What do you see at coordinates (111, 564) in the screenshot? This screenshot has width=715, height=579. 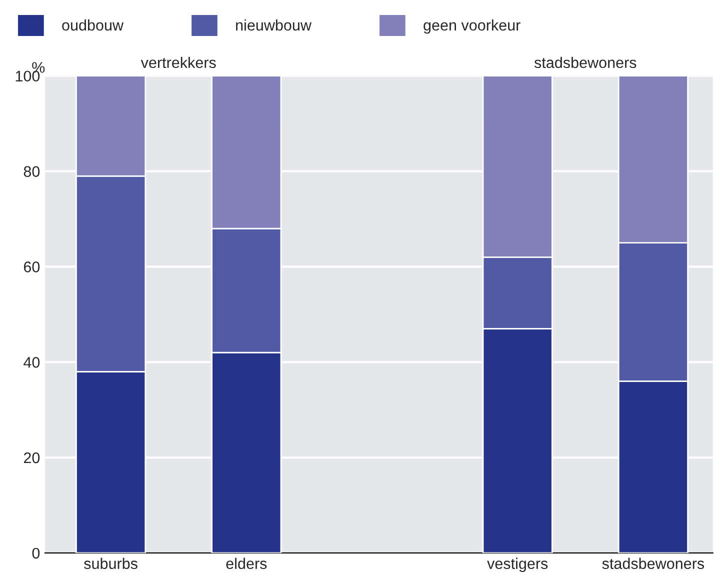 I see `x-tick-label: suburbs` at bounding box center [111, 564].